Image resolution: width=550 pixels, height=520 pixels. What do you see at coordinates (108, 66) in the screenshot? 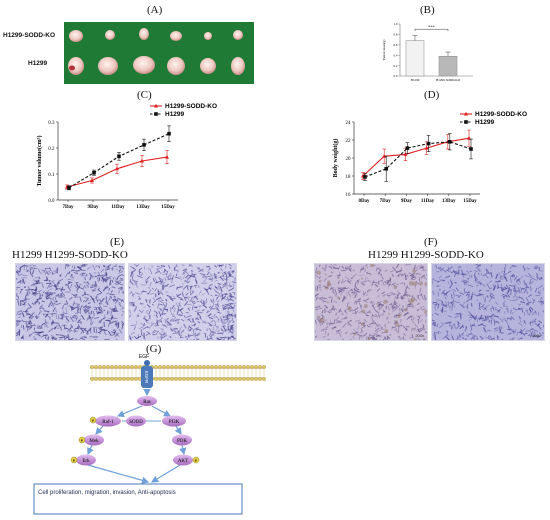
I see `tumor` at bounding box center [108, 66].